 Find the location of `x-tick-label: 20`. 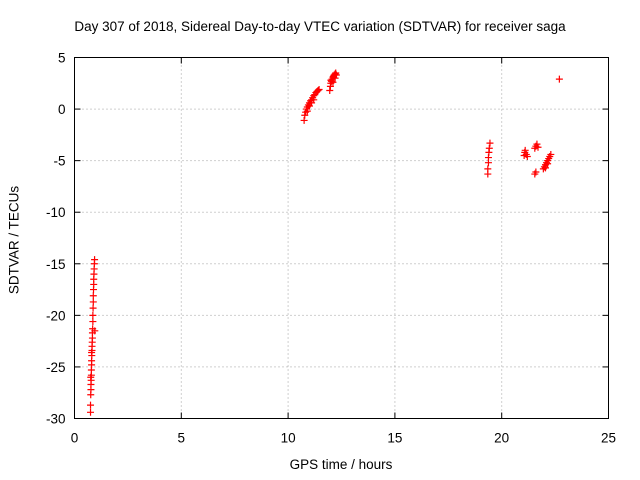

x-tick-label: 20 is located at coordinates (501, 438).